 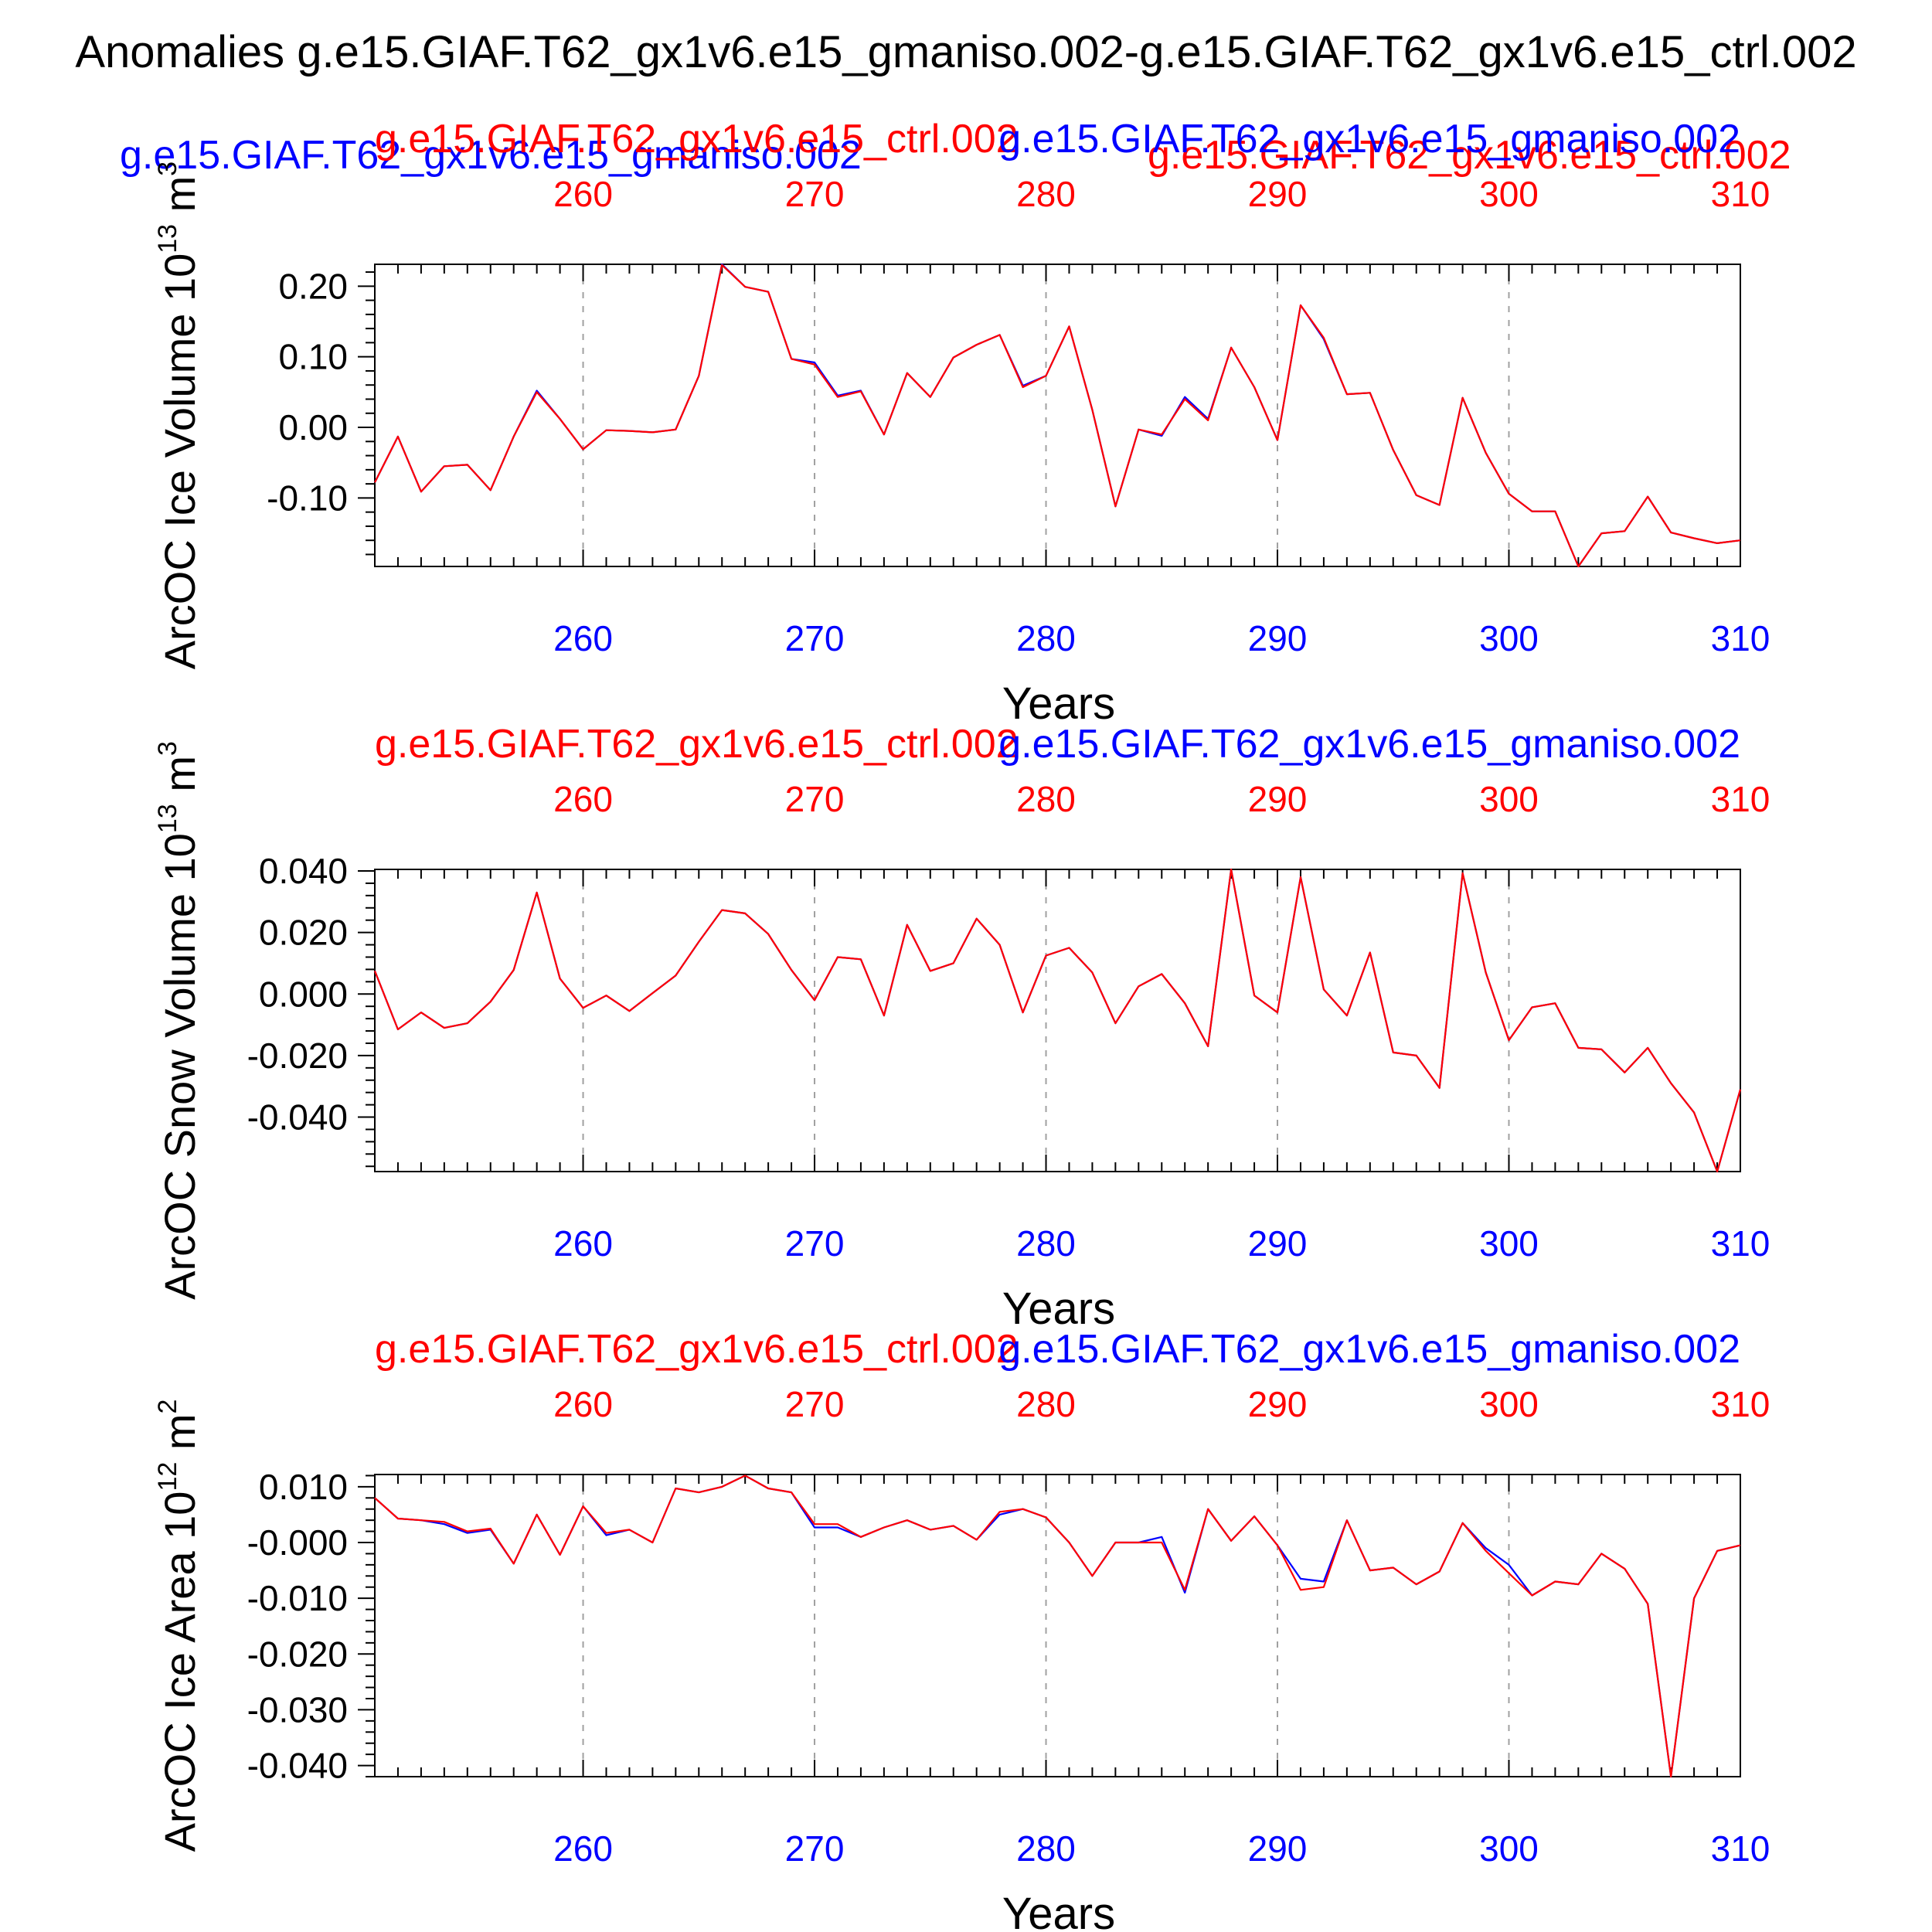 I want to click on y-tick-label: 0.000, so click(x=303, y=994).